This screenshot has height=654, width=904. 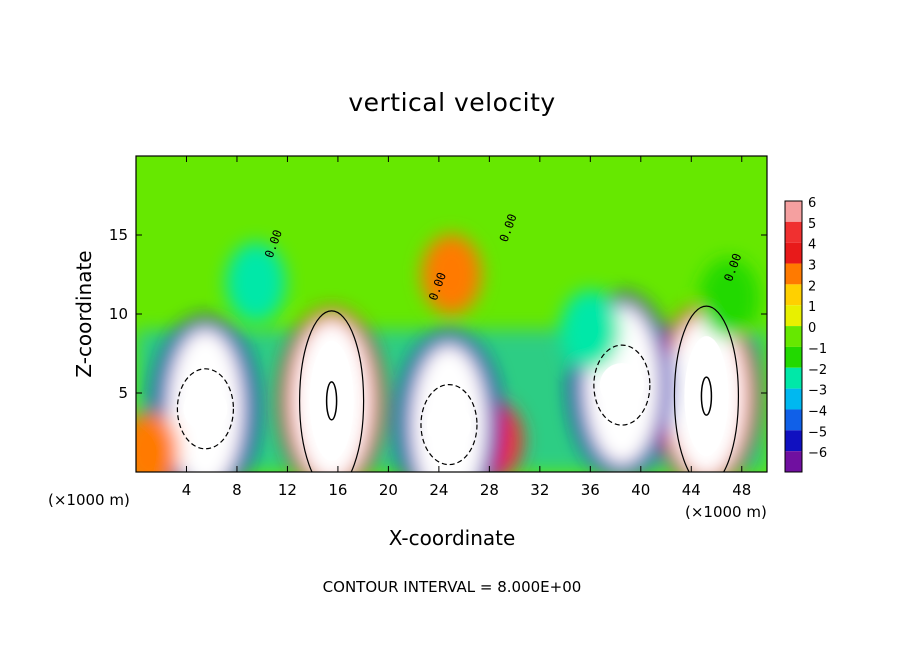 I want to click on x-tick-label: 20, so click(x=388, y=490).